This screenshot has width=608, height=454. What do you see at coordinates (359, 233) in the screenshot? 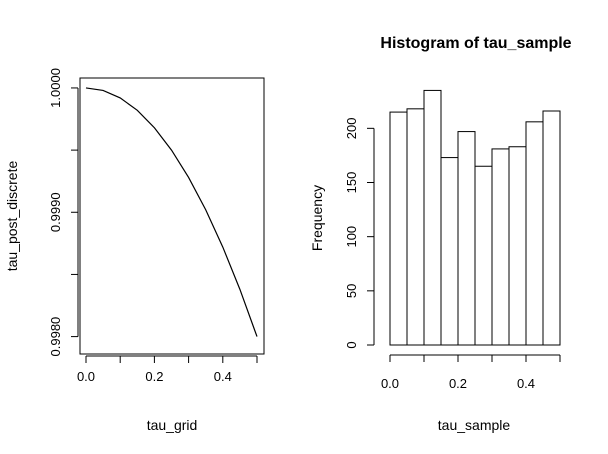
I see `y-axis: 0 50 100 150 200` at bounding box center [359, 233].